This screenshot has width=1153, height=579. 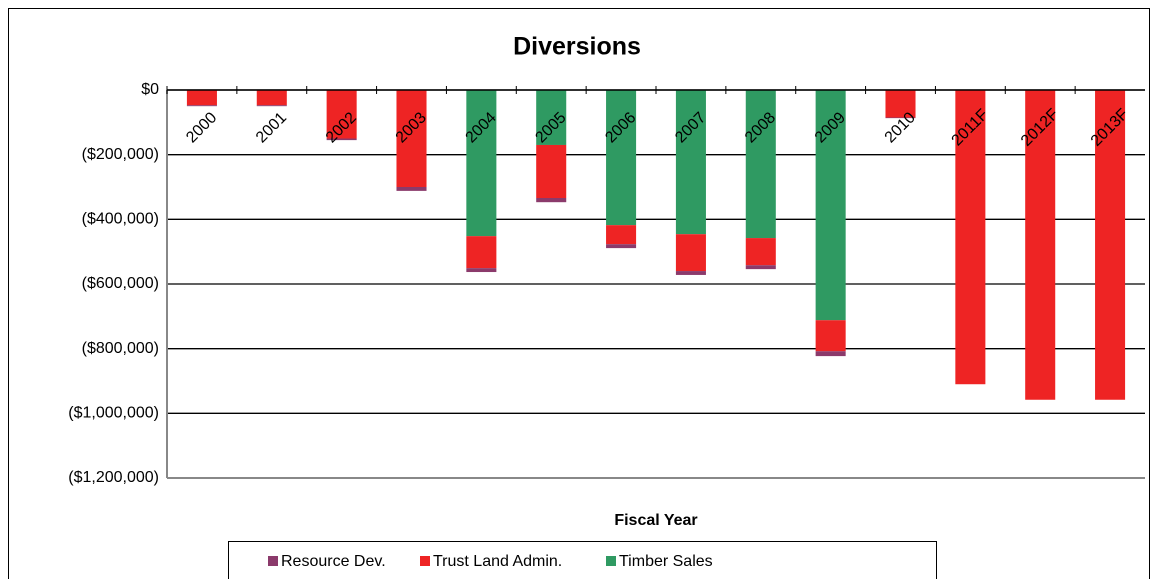 What do you see at coordinates (120, 219) in the screenshot?
I see `y-tick-label: ($400,000)` at bounding box center [120, 219].